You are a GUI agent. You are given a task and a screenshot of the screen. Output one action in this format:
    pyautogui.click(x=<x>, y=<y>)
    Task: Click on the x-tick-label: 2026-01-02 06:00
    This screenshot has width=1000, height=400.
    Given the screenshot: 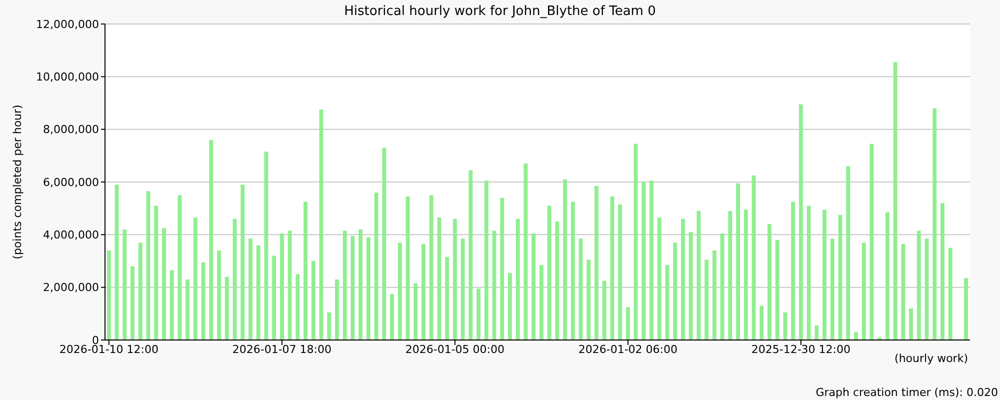 What is the action you would take?
    pyautogui.click(x=628, y=349)
    